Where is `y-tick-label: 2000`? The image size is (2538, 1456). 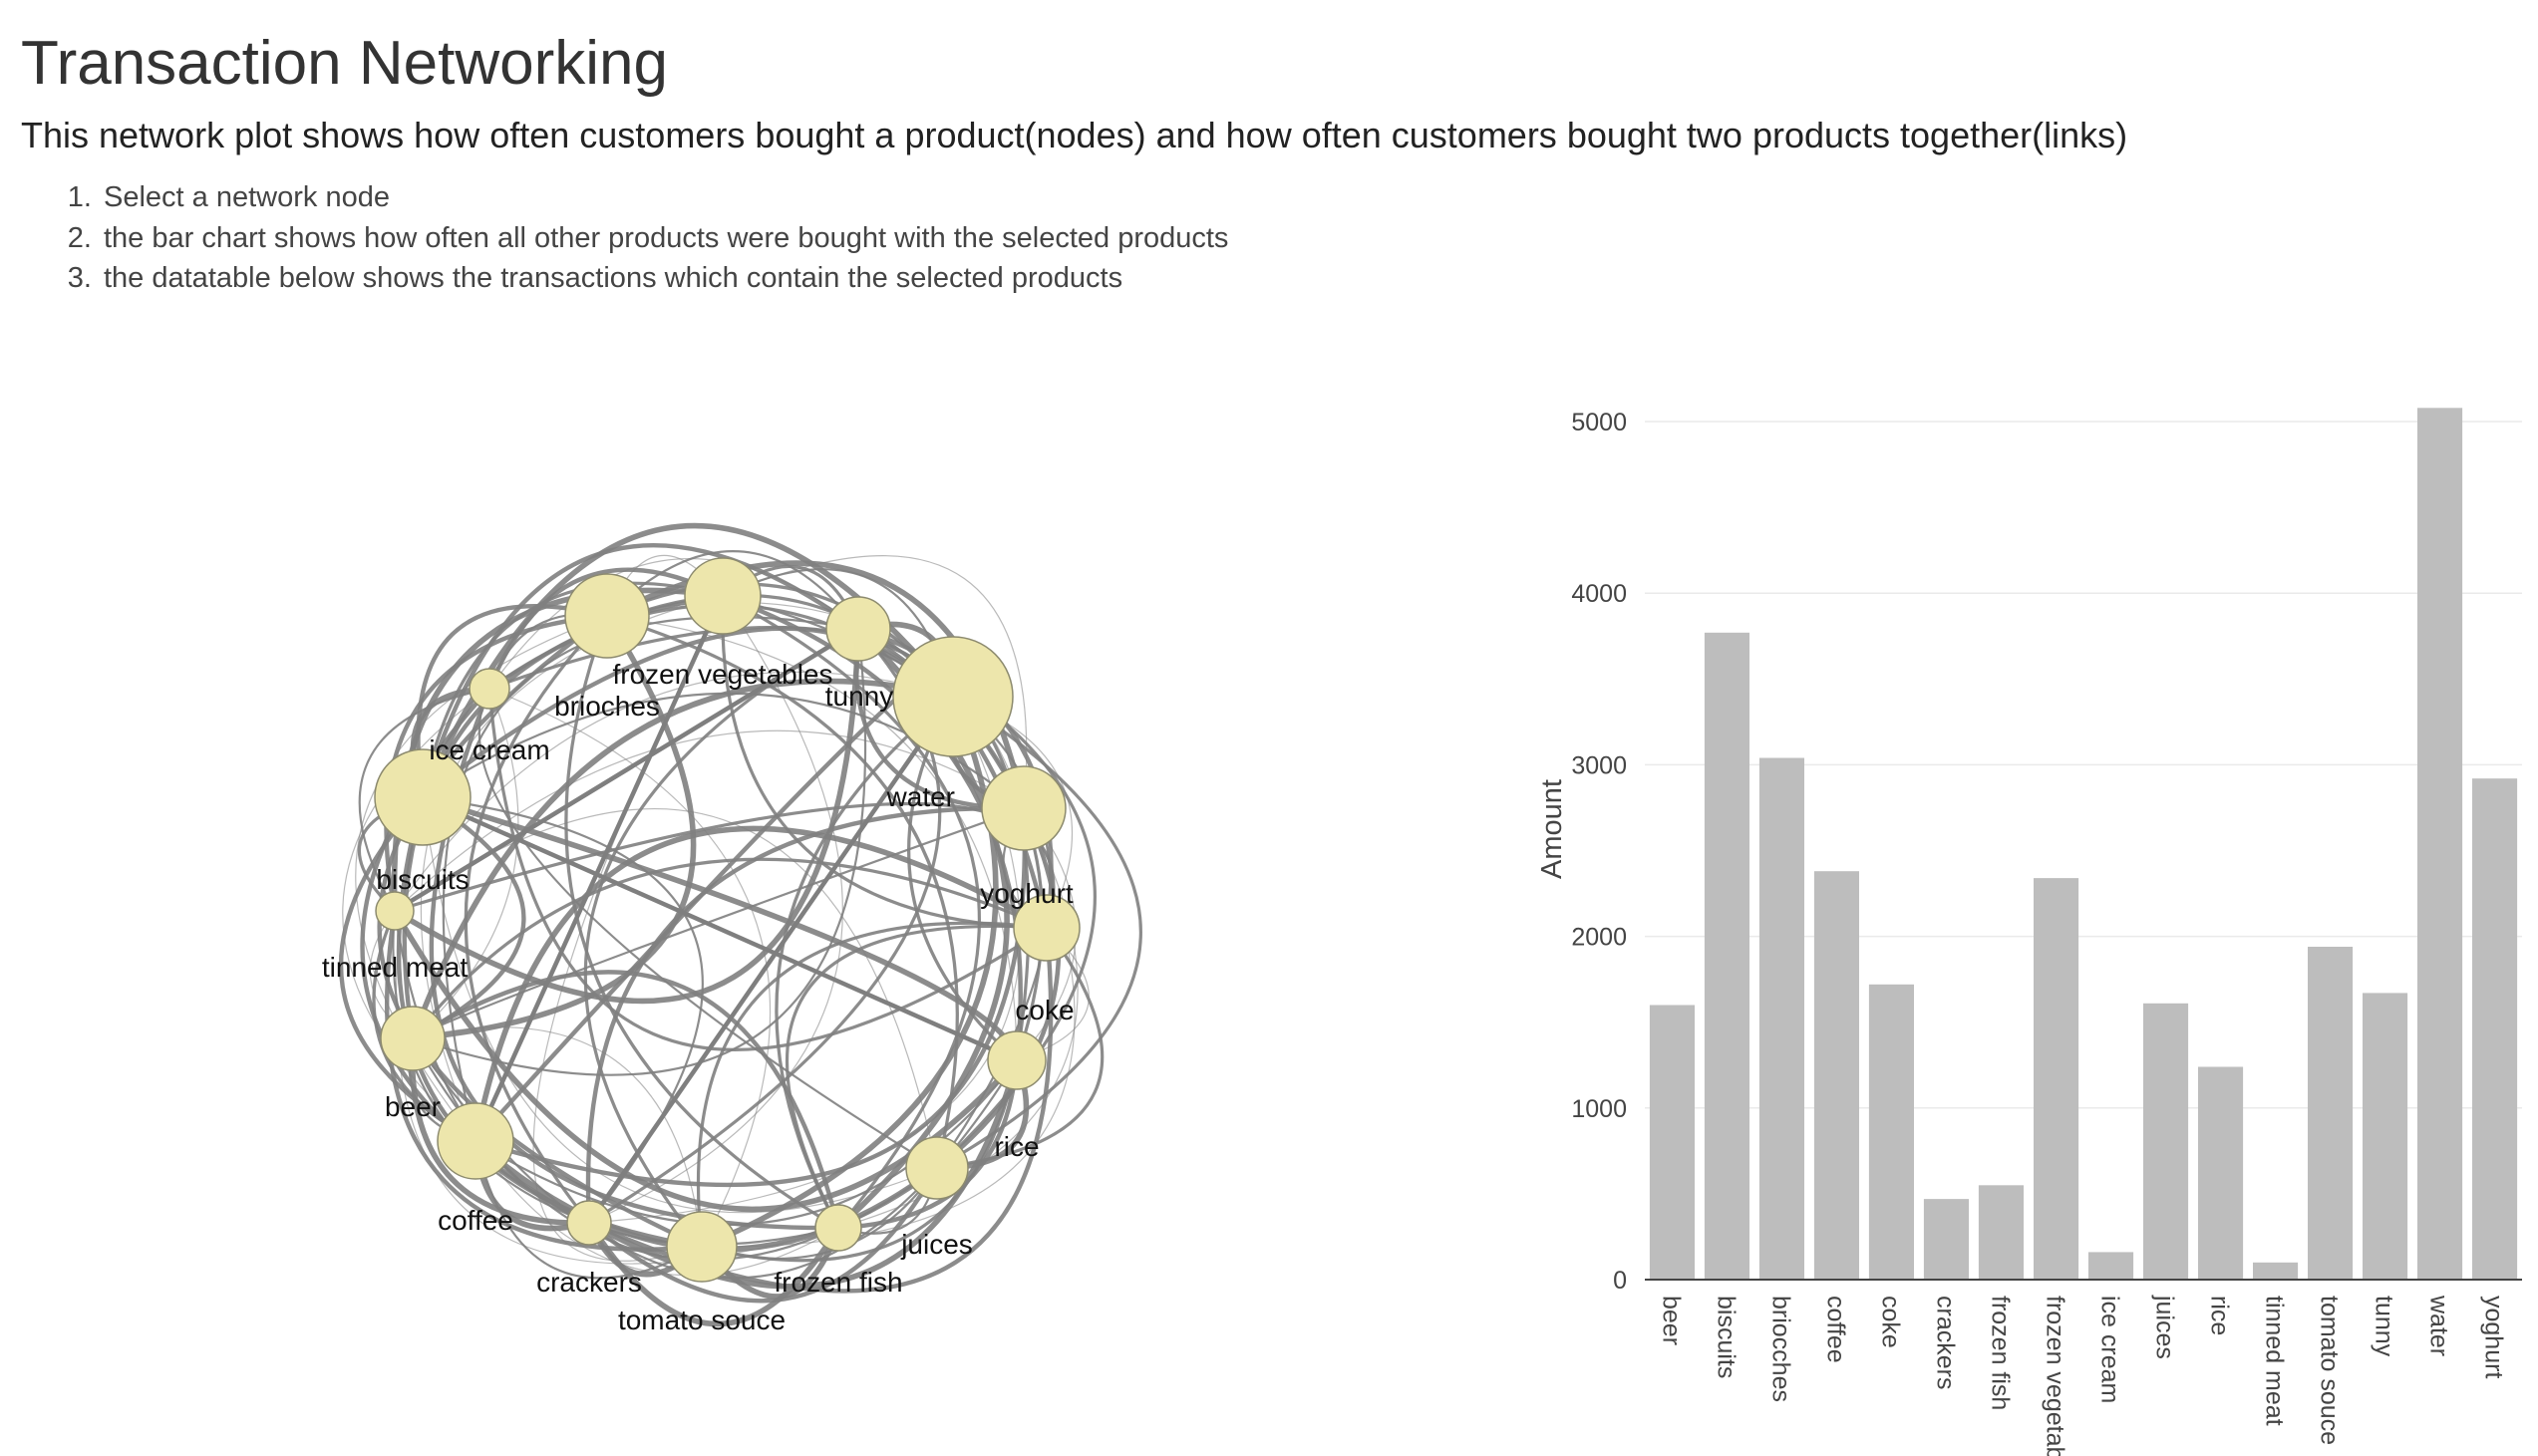 y-tick-label: 2000 is located at coordinates (1599, 938).